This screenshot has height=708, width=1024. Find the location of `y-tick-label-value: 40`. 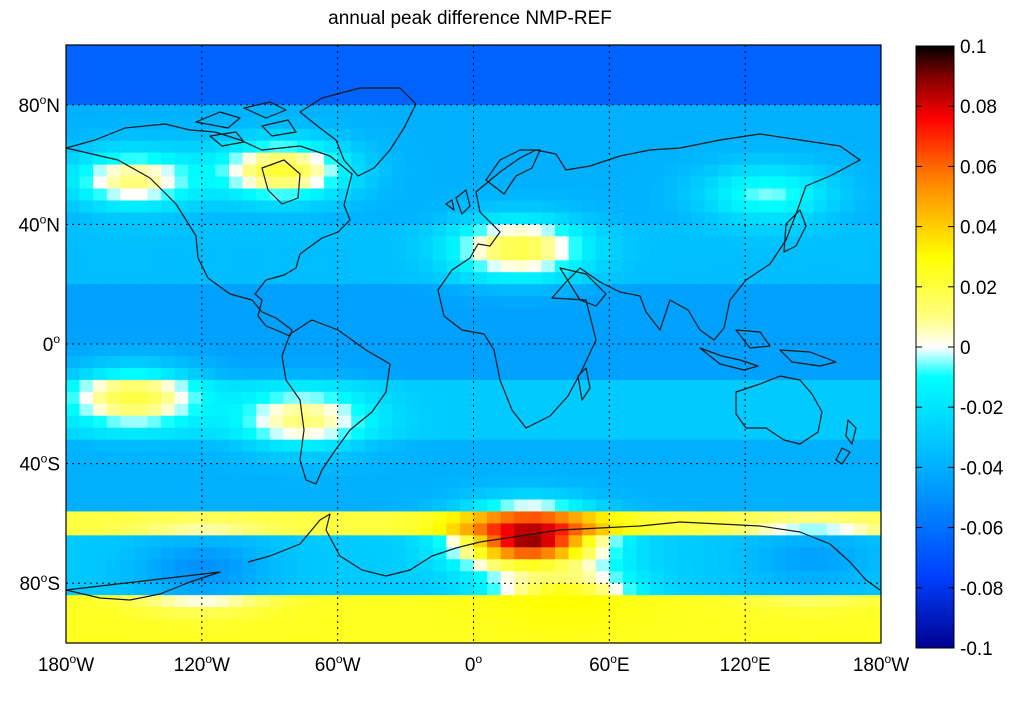

y-tick-label-value: 40 is located at coordinates (29, 465).